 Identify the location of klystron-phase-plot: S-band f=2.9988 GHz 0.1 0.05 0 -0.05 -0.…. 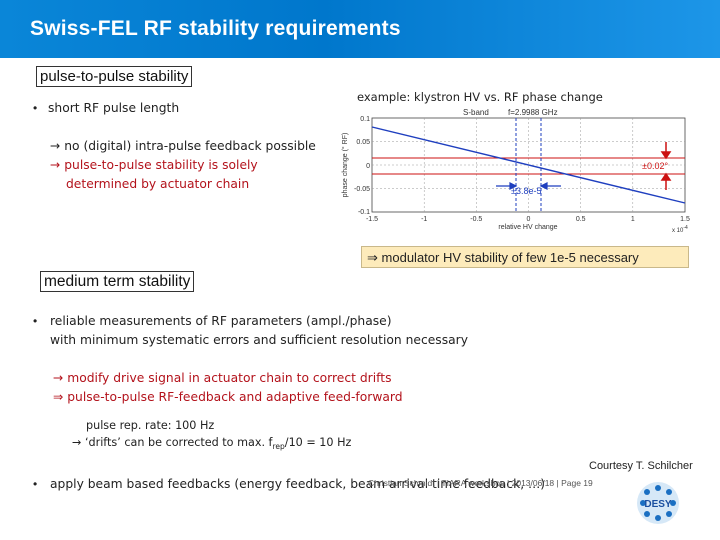
(522, 171).